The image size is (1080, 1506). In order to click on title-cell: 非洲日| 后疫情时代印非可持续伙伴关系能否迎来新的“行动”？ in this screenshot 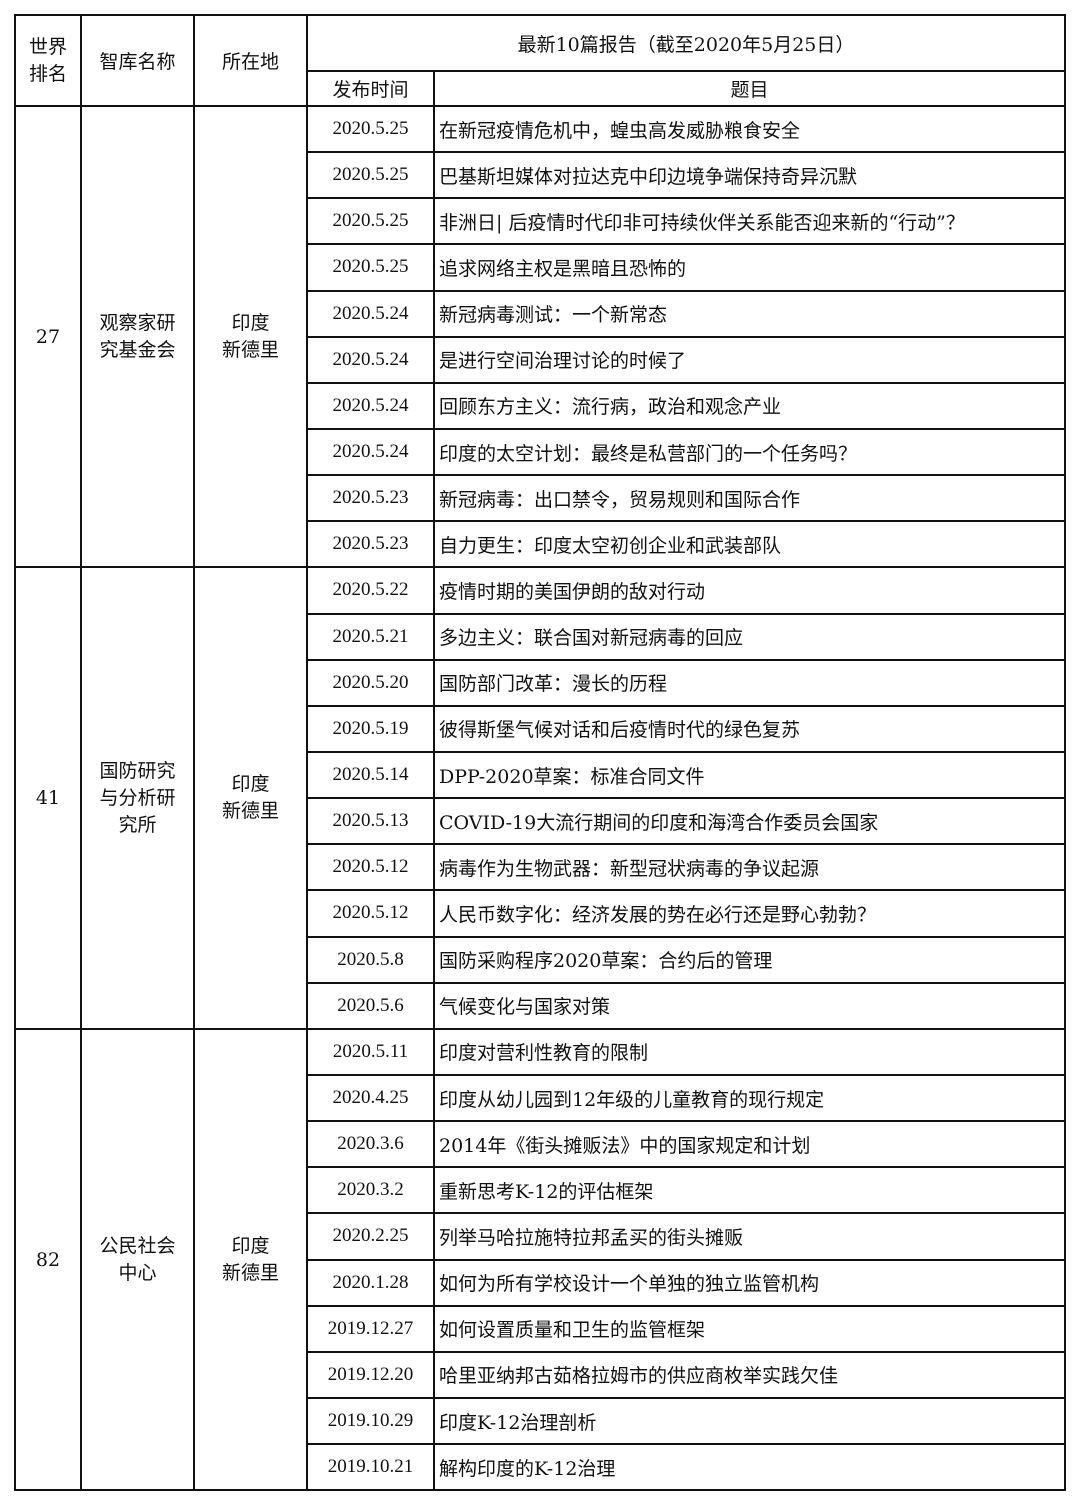, I will do `click(749, 221)`.